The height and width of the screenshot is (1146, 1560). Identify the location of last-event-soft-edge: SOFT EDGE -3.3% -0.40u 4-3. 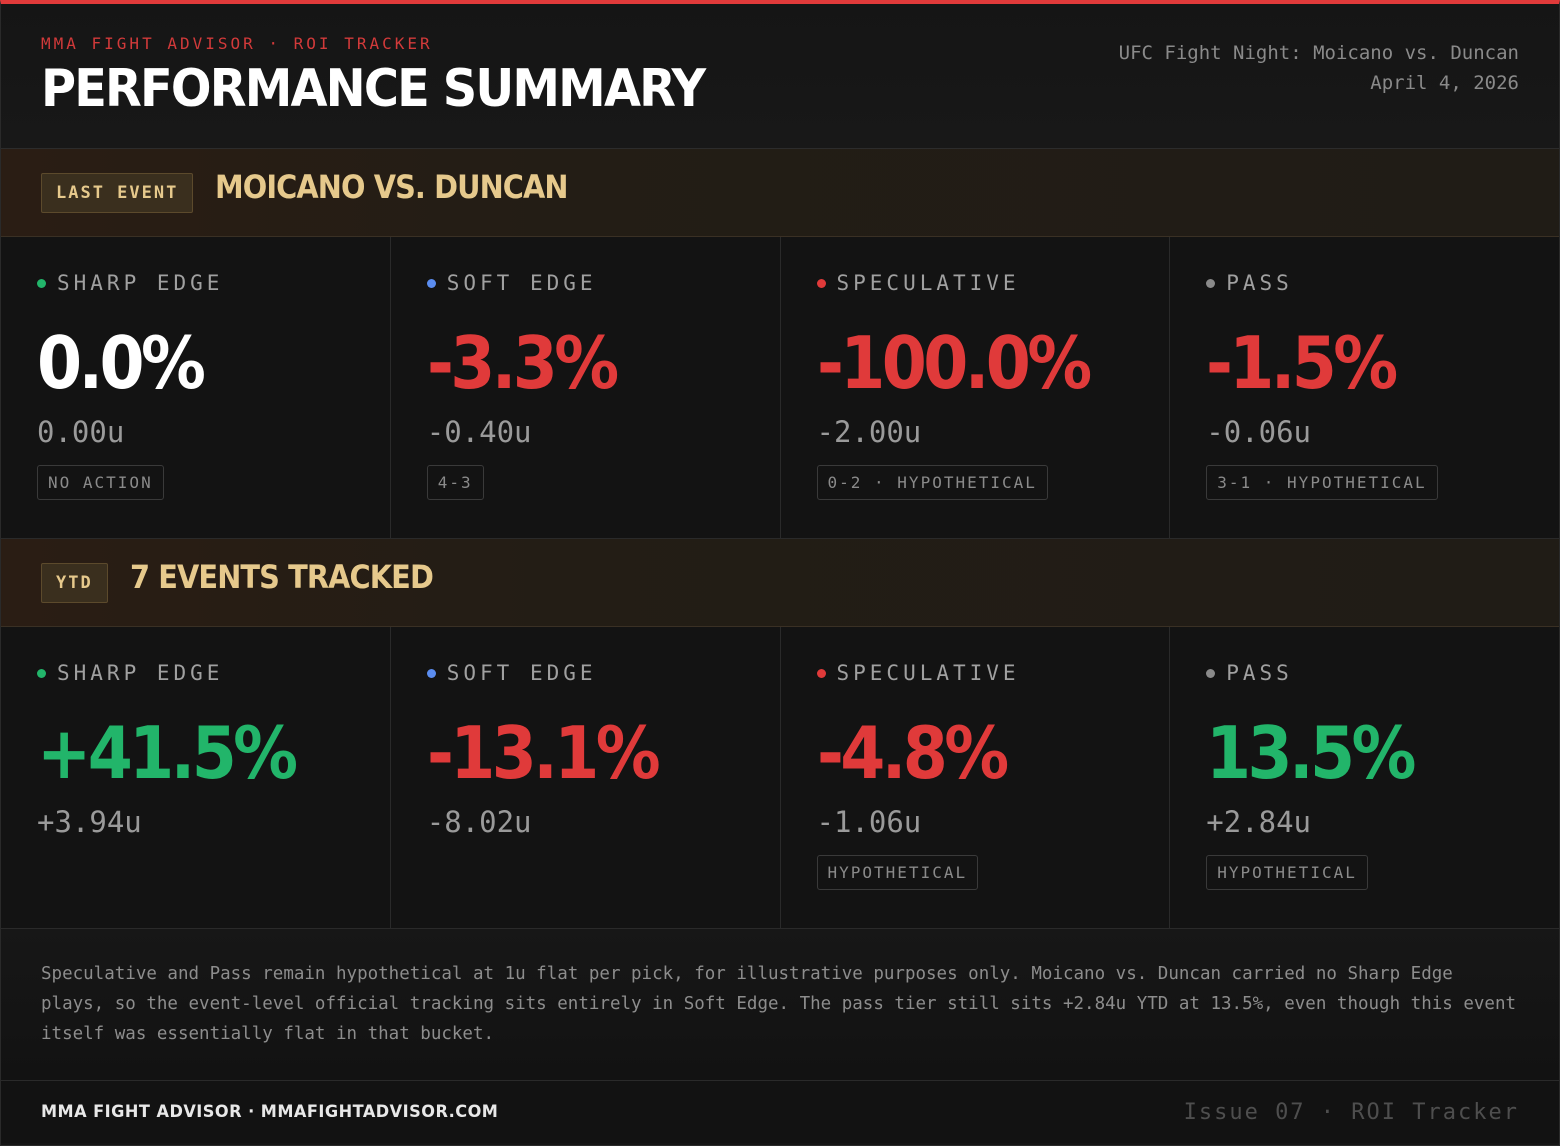
(585, 387).